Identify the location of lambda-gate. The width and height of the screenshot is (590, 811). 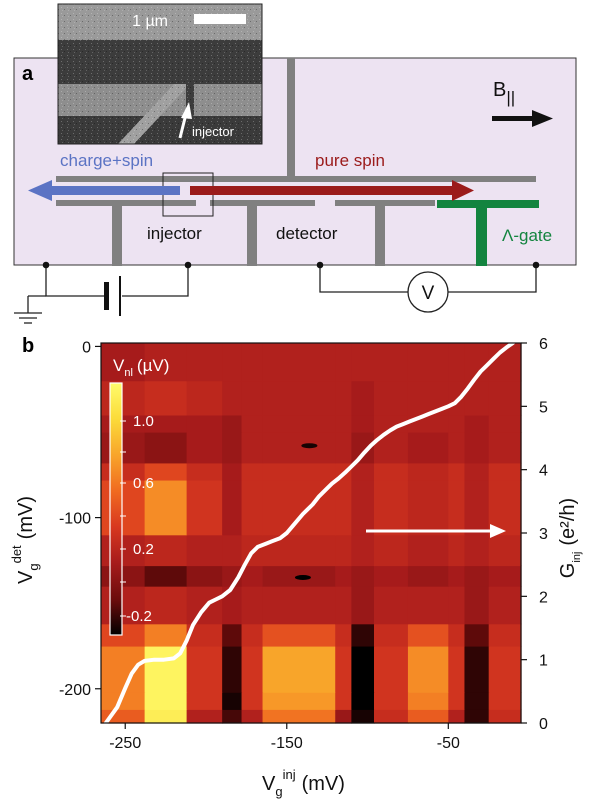
(488, 233).